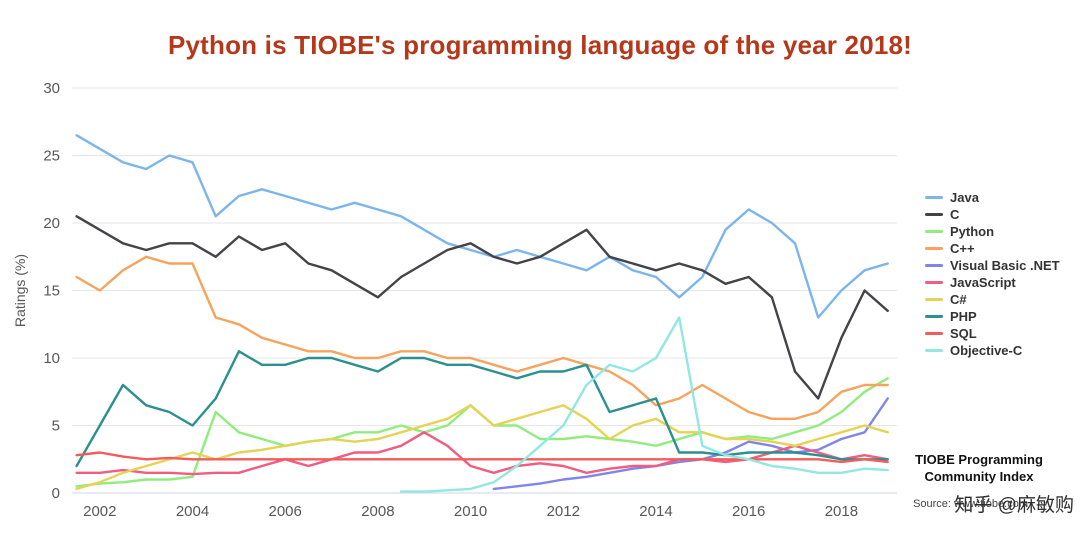  Describe the element at coordinates (470, 511) in the screenshot. I see `x-tick-label-2010: 2010` at that location.